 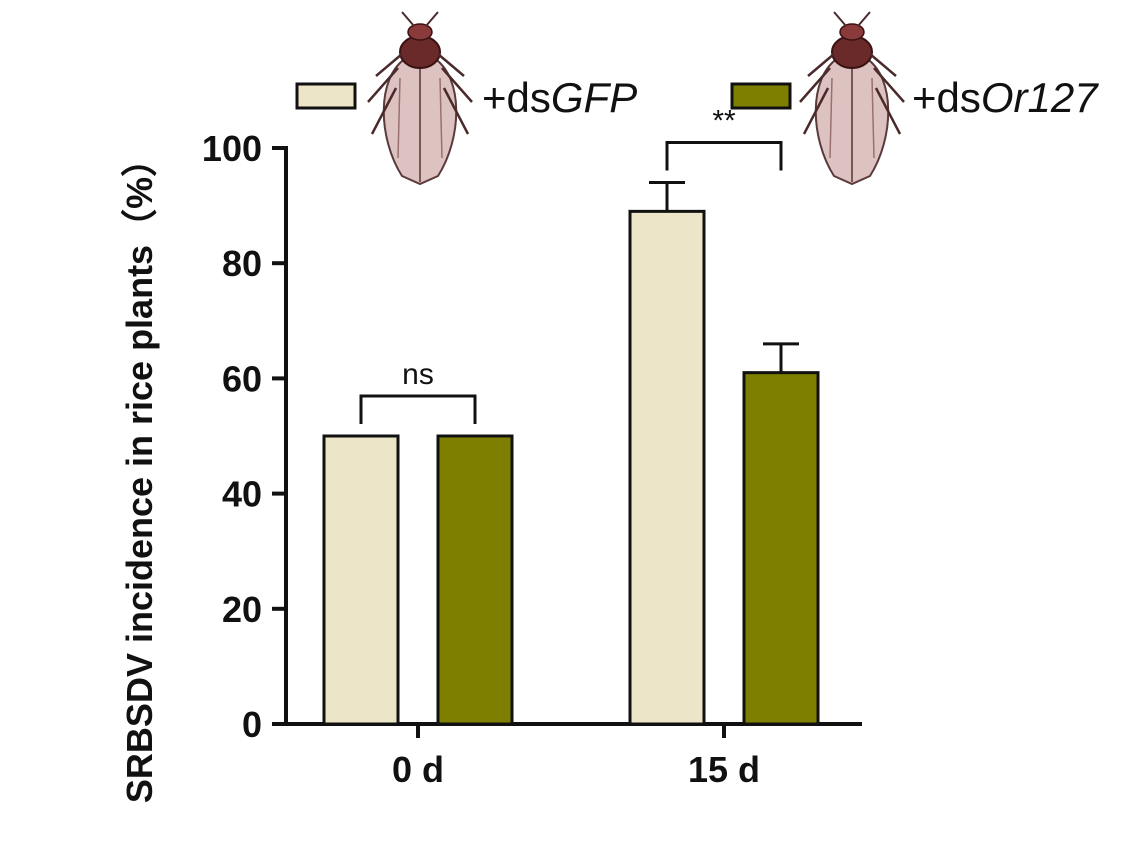 I want to click on y-tick-label: 60, so click(x=242, y=378).